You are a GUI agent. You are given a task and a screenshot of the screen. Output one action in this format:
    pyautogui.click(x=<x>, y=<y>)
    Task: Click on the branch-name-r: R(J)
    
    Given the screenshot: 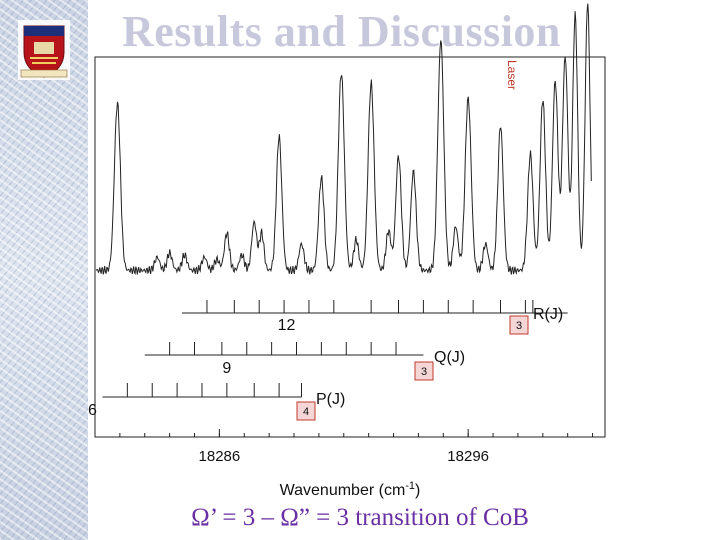 What is the action you would take?
    pyautogui.click(x=548, y=314)
    